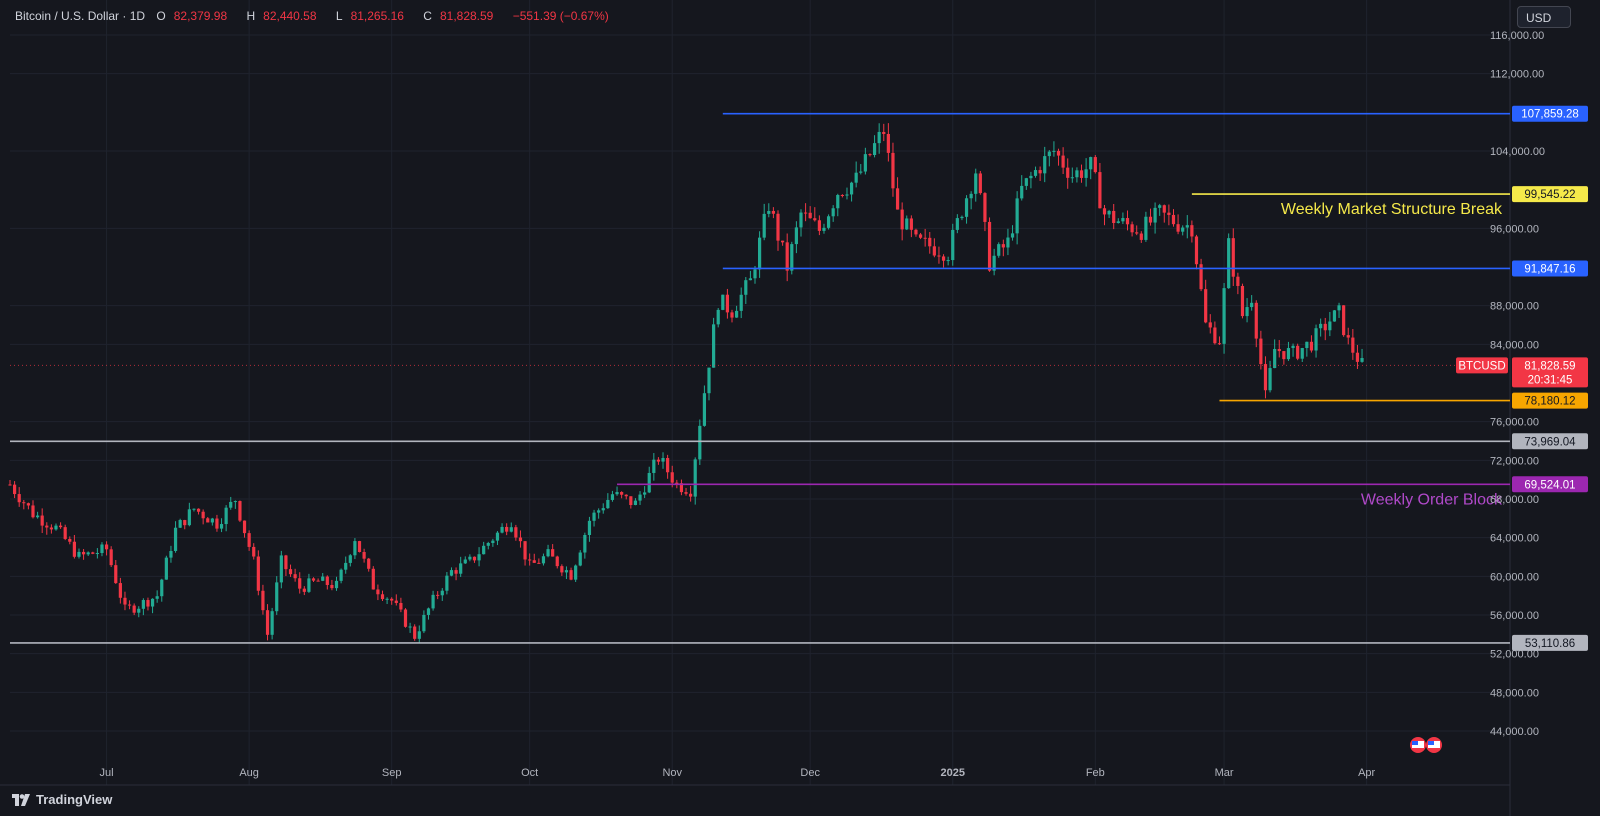  Describe the element at coordinates (1550, 380) in the screenshot. I see `countdown-label: 20:31:45` at that location.